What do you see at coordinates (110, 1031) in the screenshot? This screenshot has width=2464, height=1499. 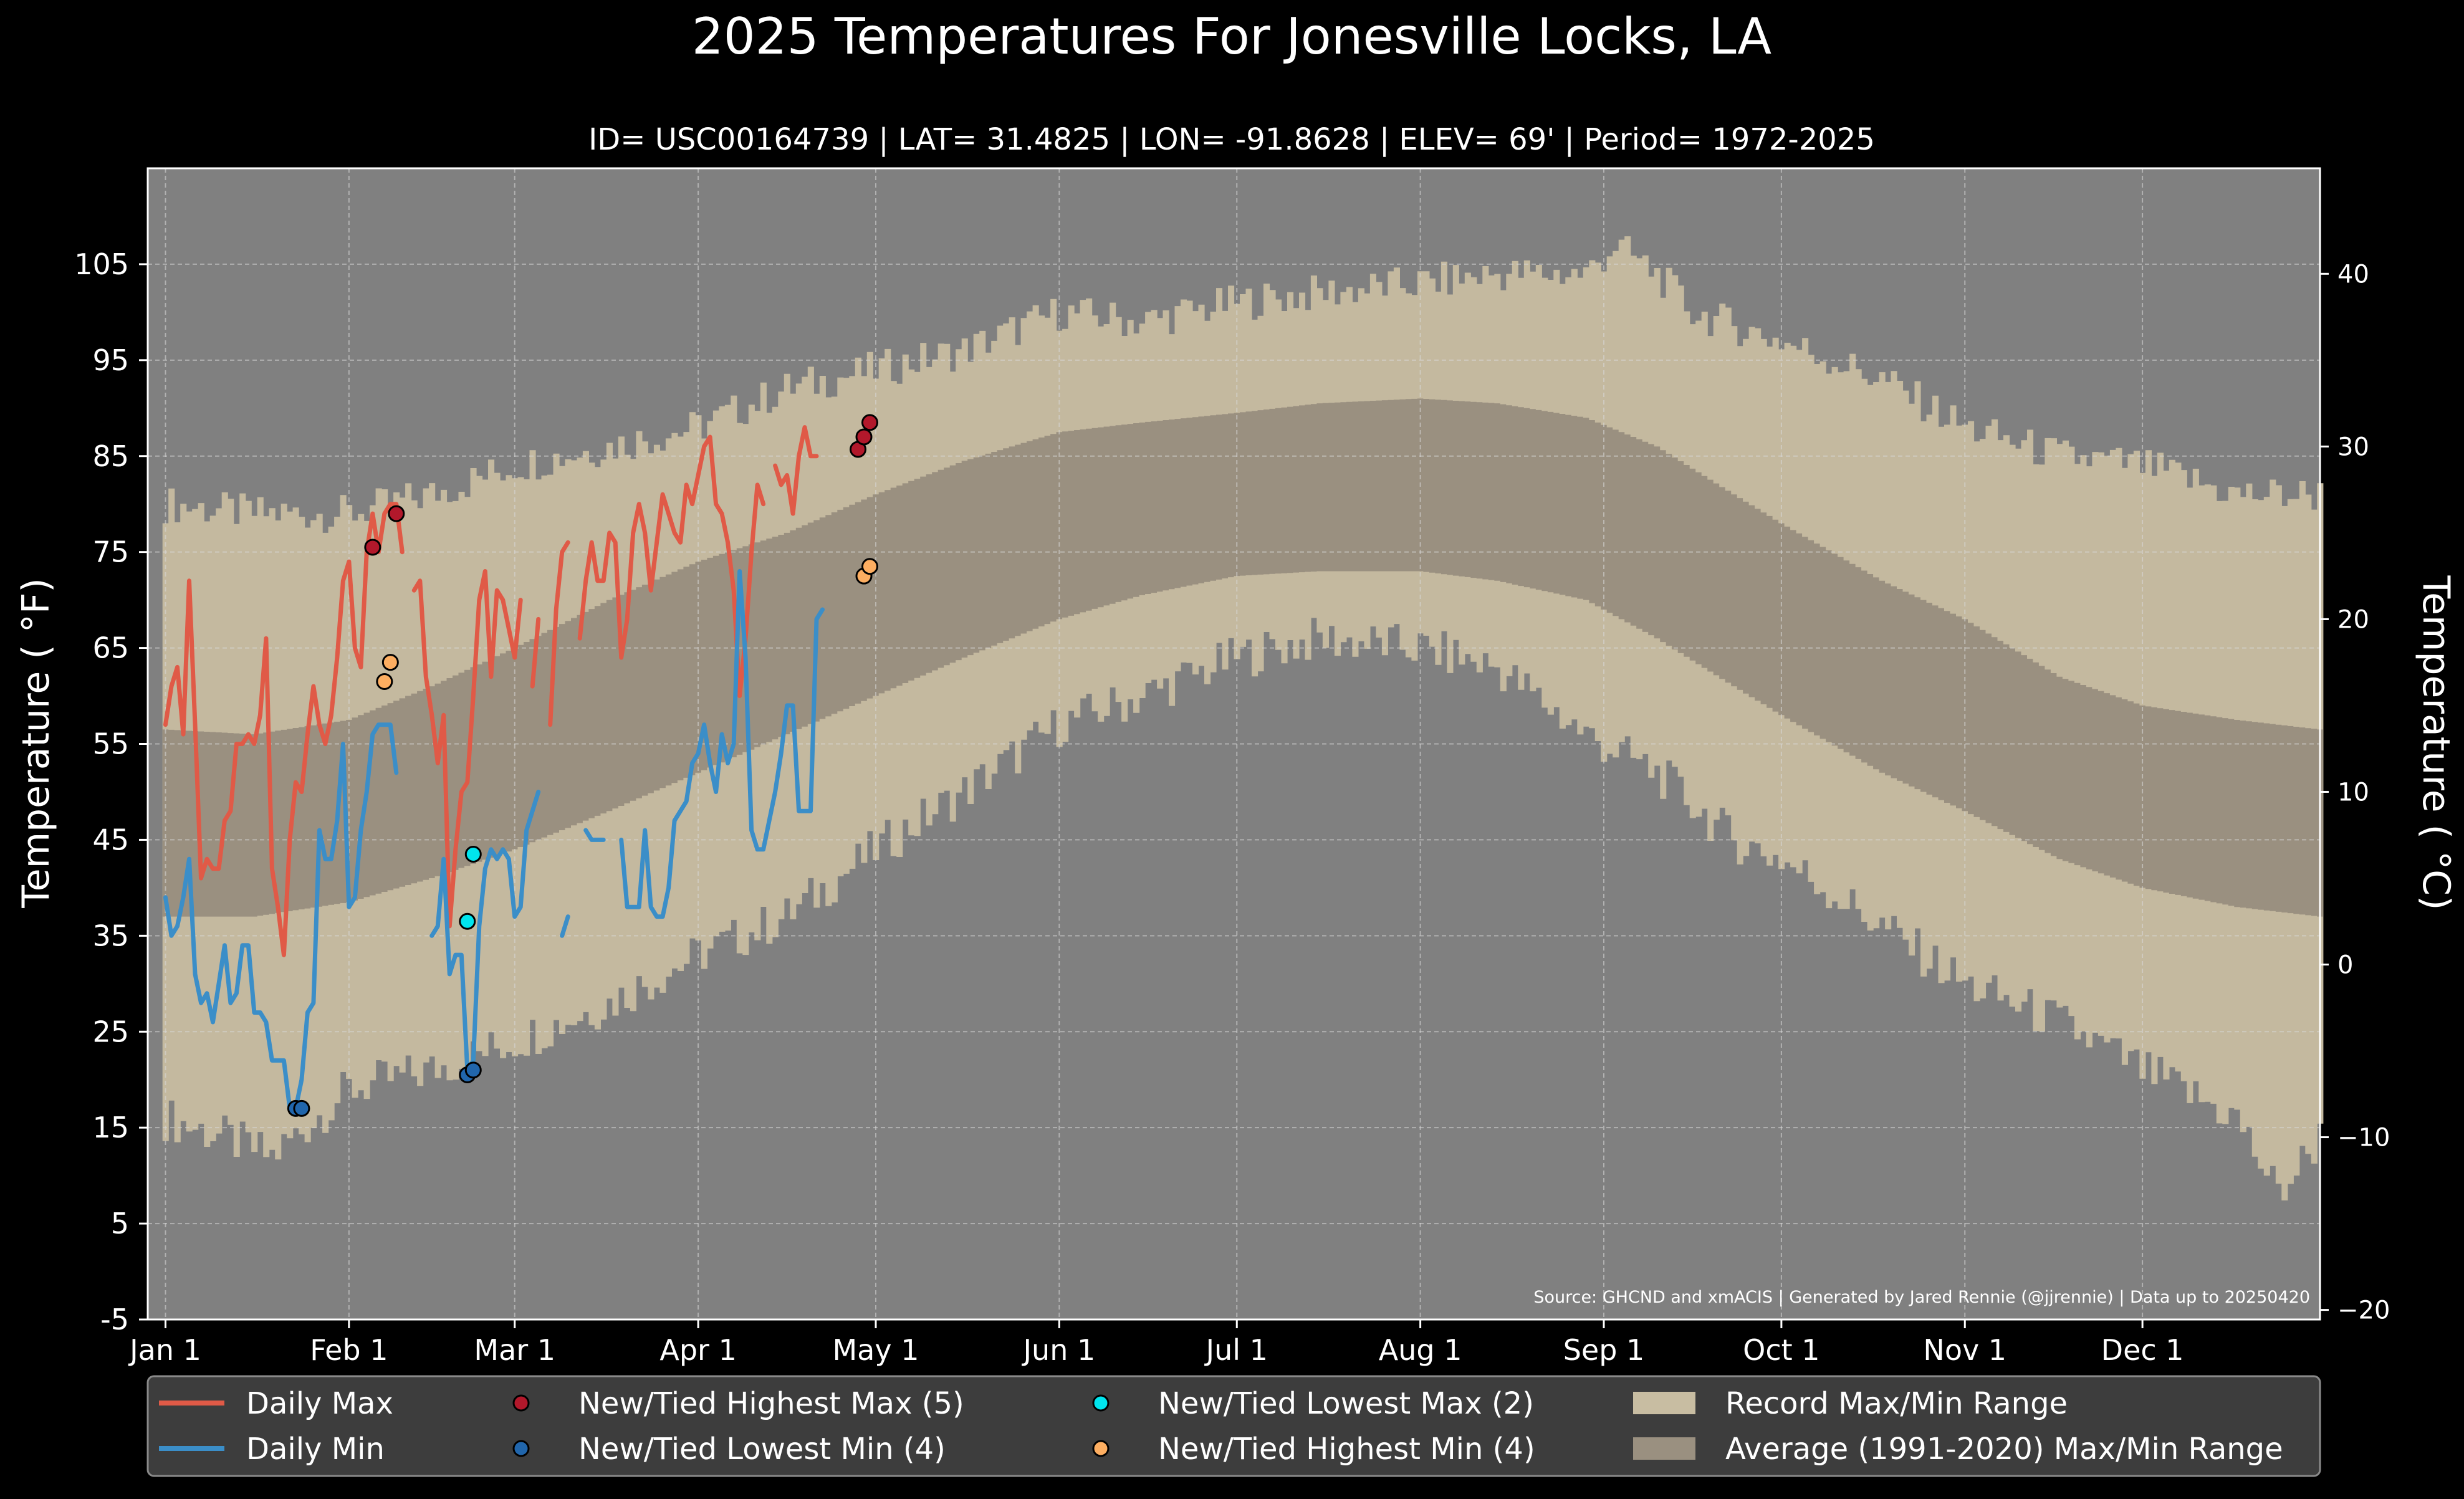 I see `y-tick-label-left: 25` at bounding box center [110, 1031].